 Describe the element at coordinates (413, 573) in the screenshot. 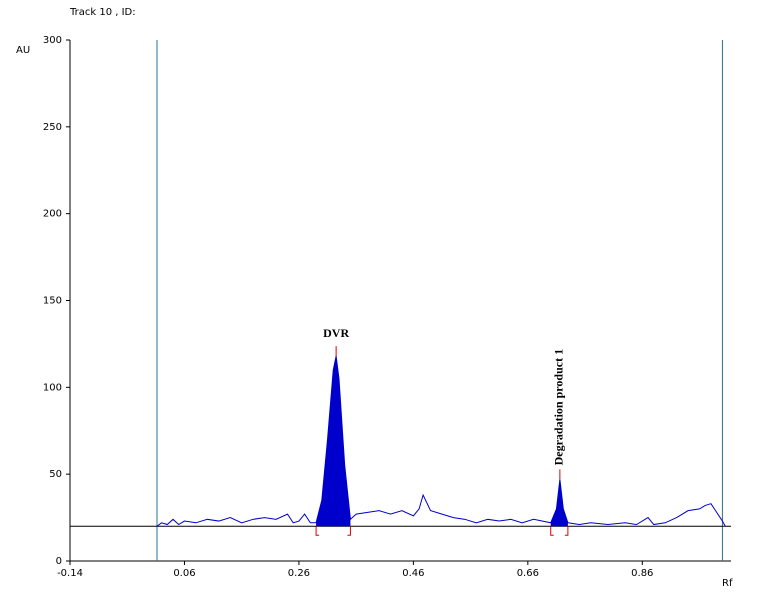

I see `x-tick-label: 0.46` at that location.